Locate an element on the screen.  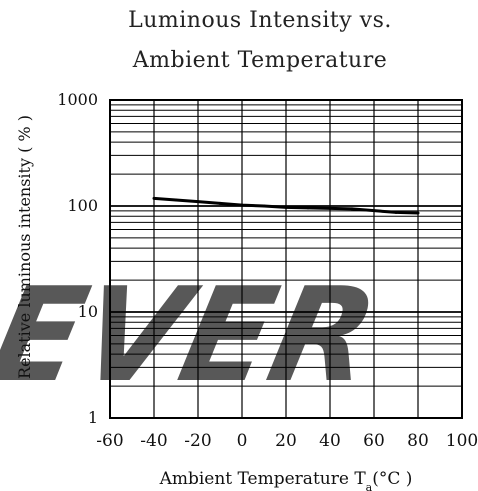
x-tick-label: 100 is located at coordinates (462, 441).